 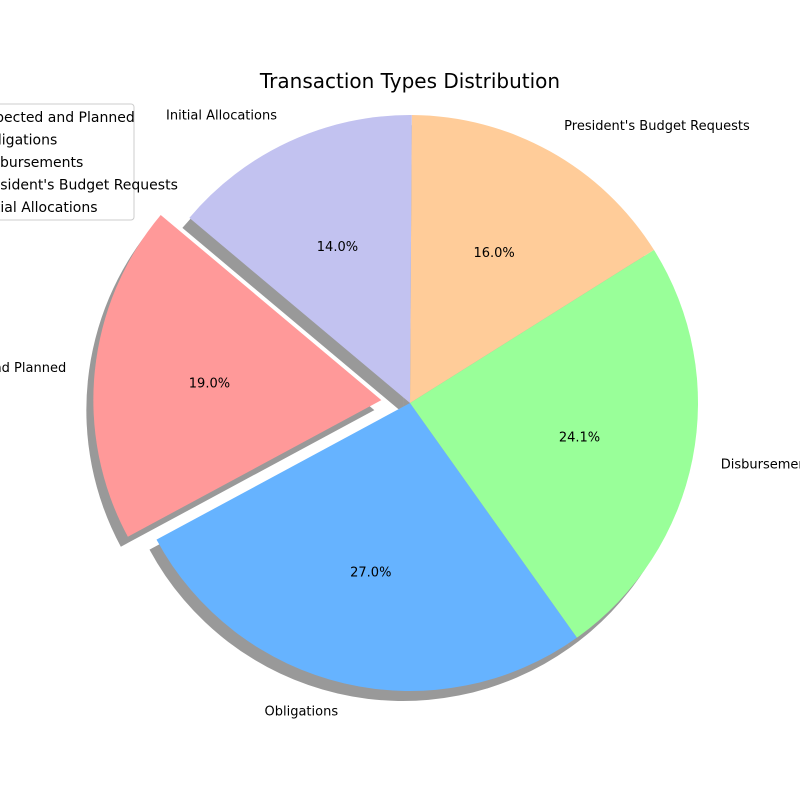 What do you see at coordinates (579, 438) in the screenshot?
I see `percent-label-disbursements: 24.1%` at bounding box center [579, 438].